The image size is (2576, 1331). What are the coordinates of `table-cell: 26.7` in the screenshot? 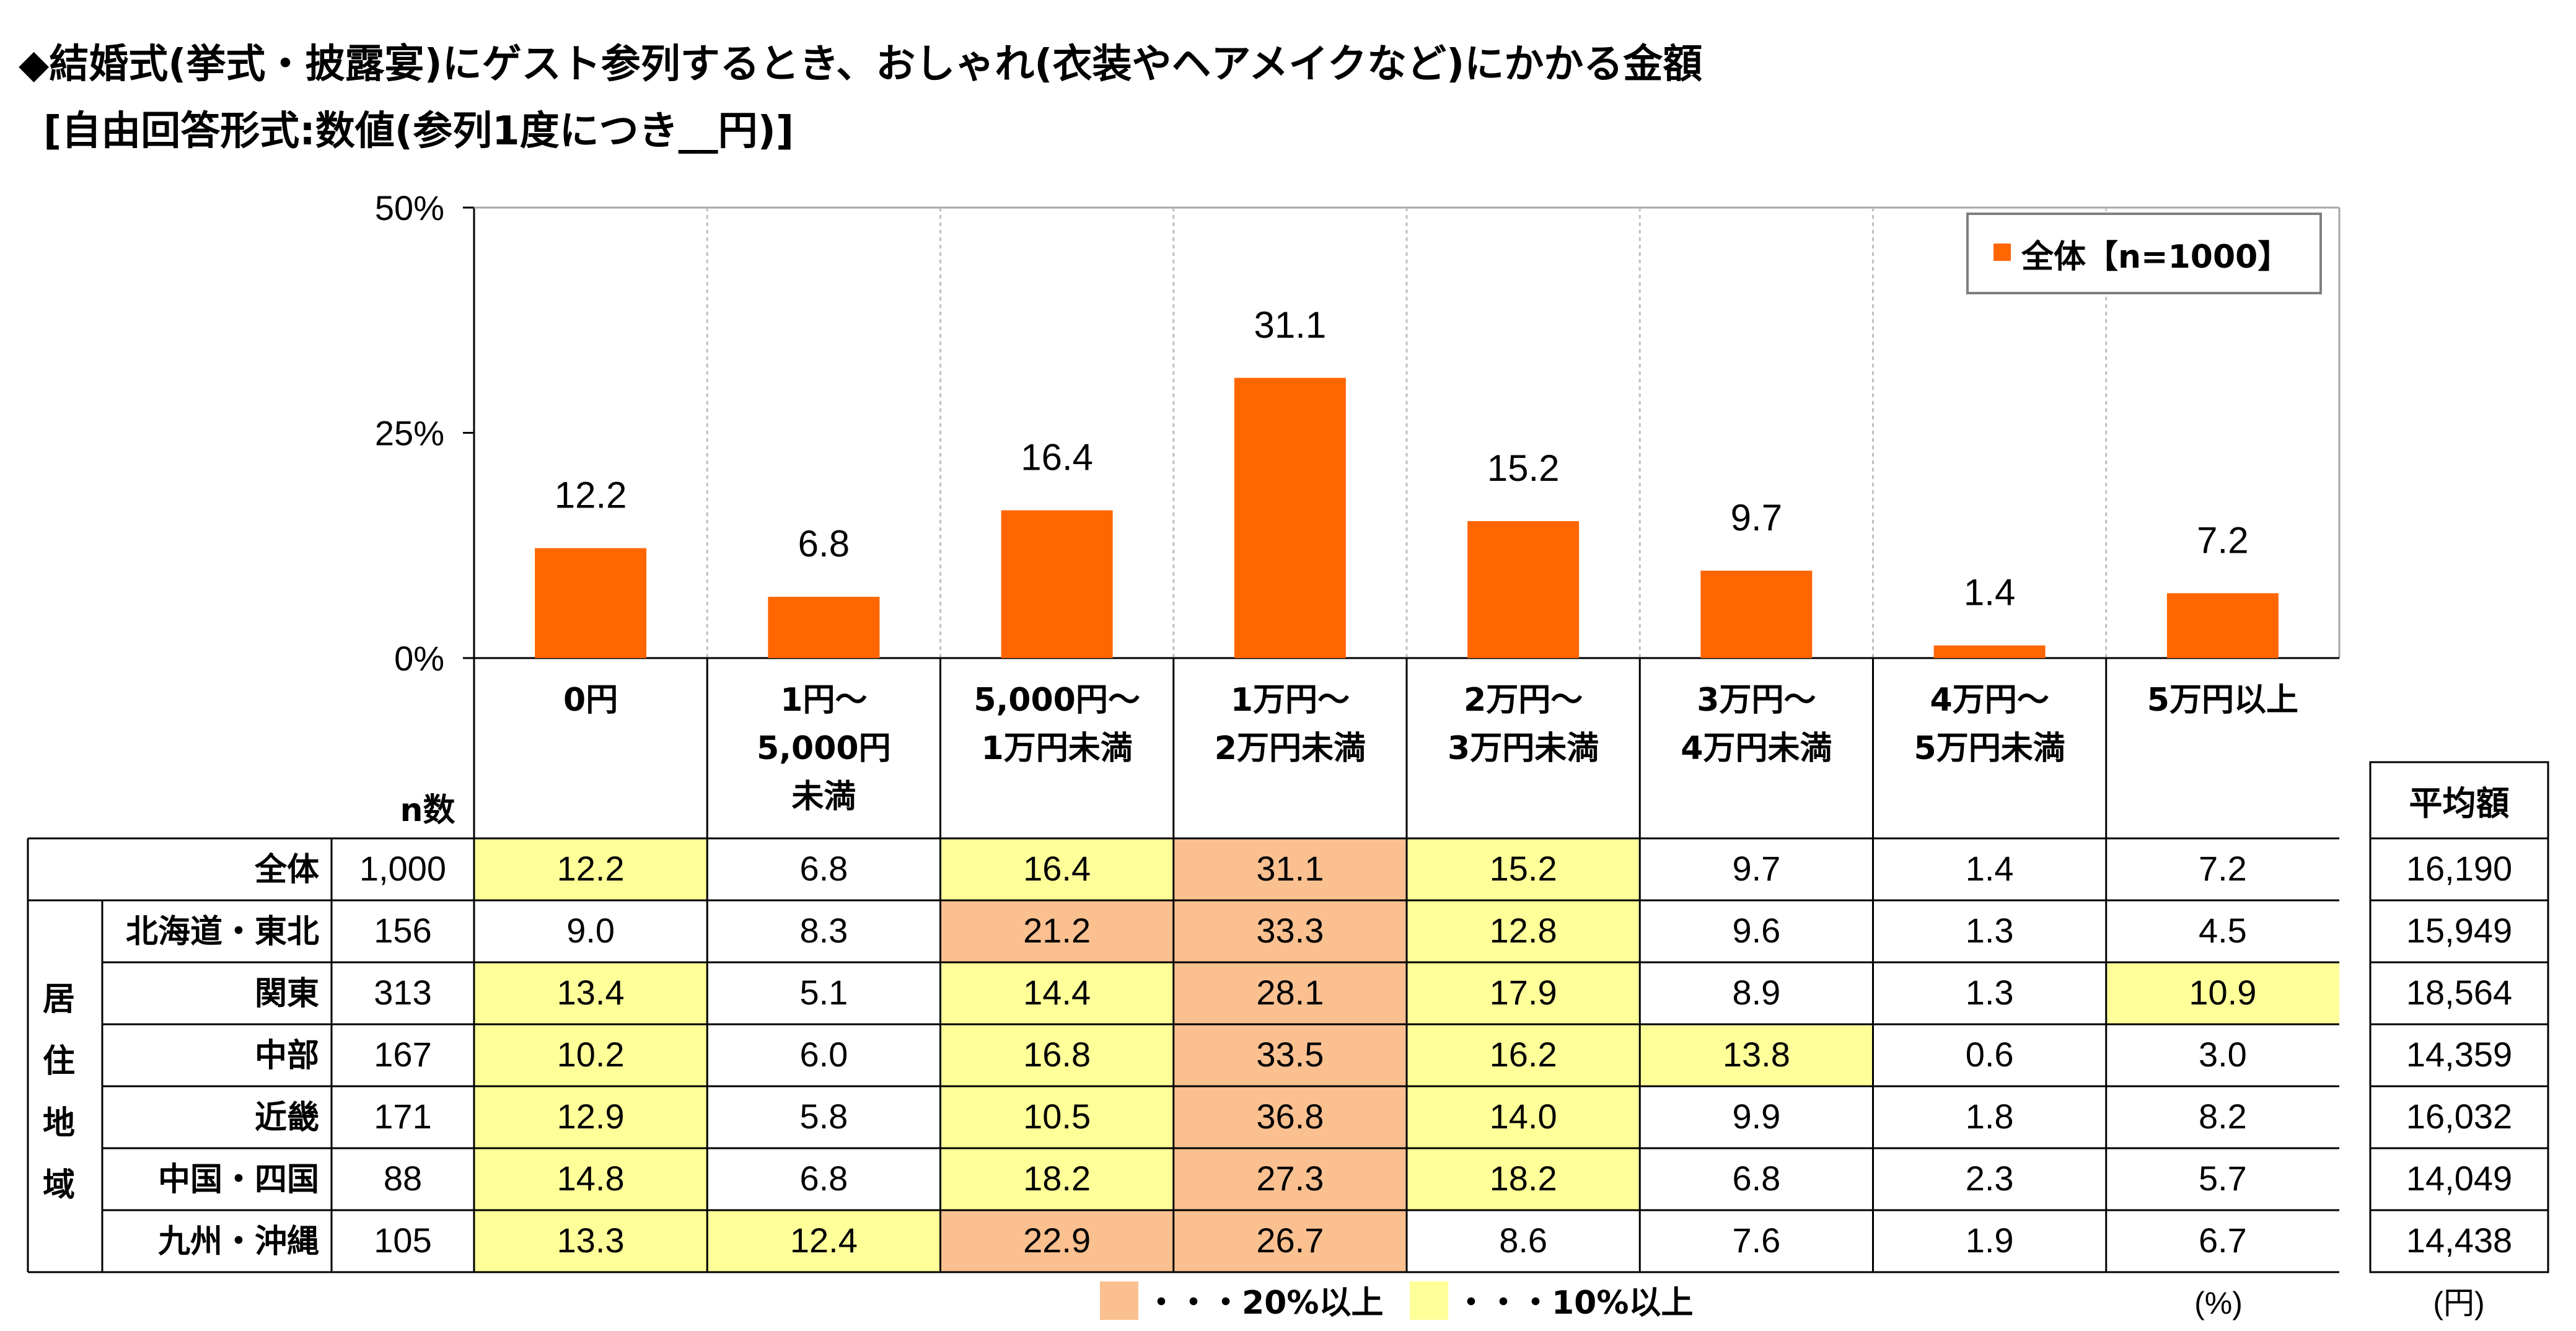 It's located at (1290, 1240).